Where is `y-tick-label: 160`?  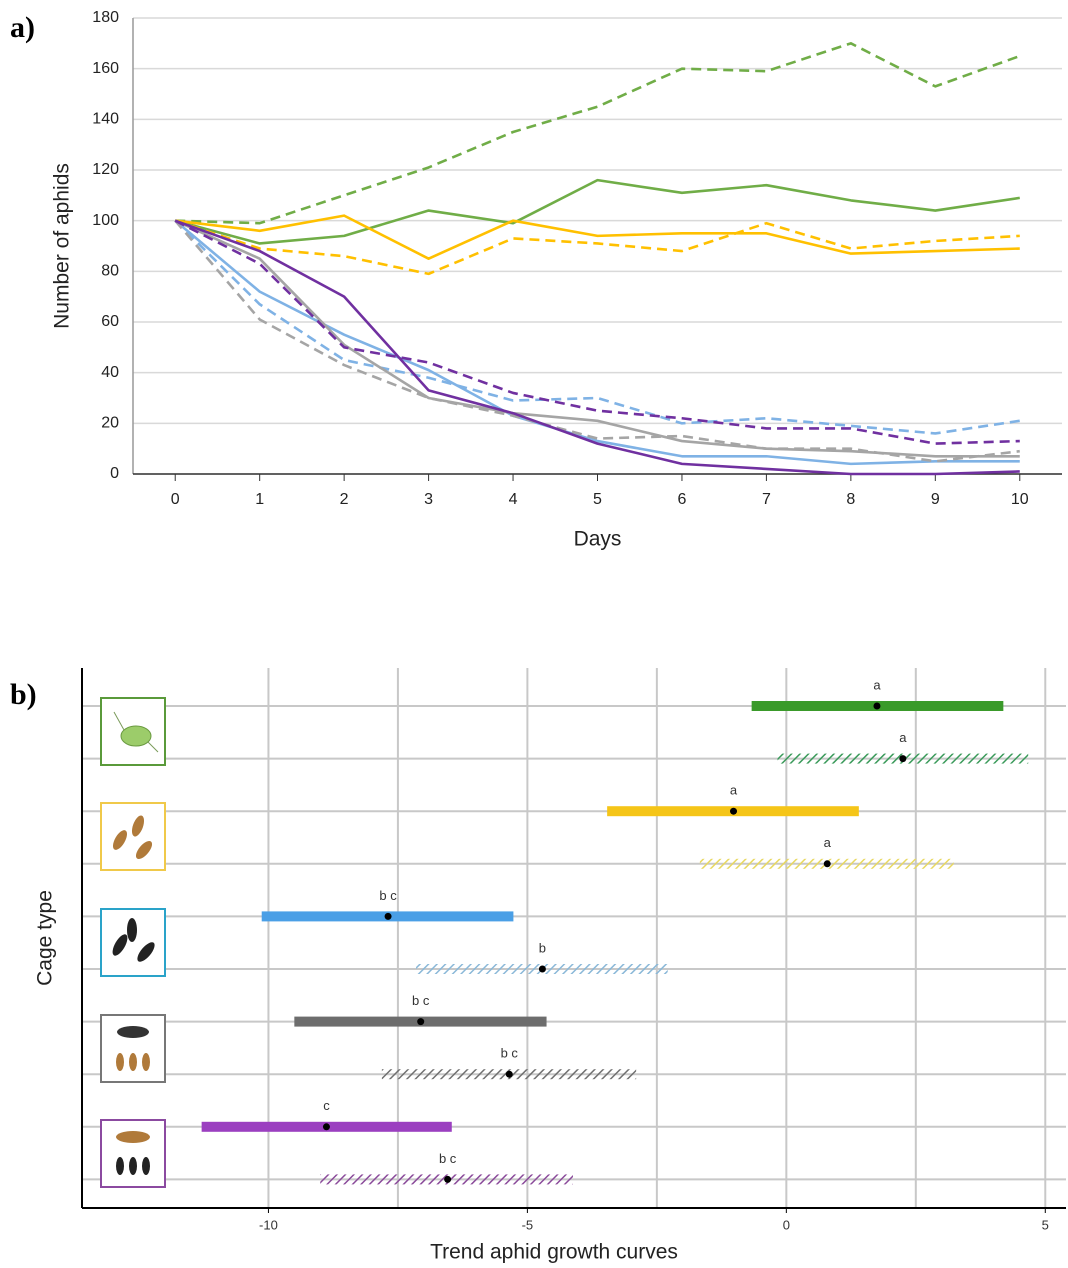 y-tick-label: 160 is located at coordinates (105, 68).